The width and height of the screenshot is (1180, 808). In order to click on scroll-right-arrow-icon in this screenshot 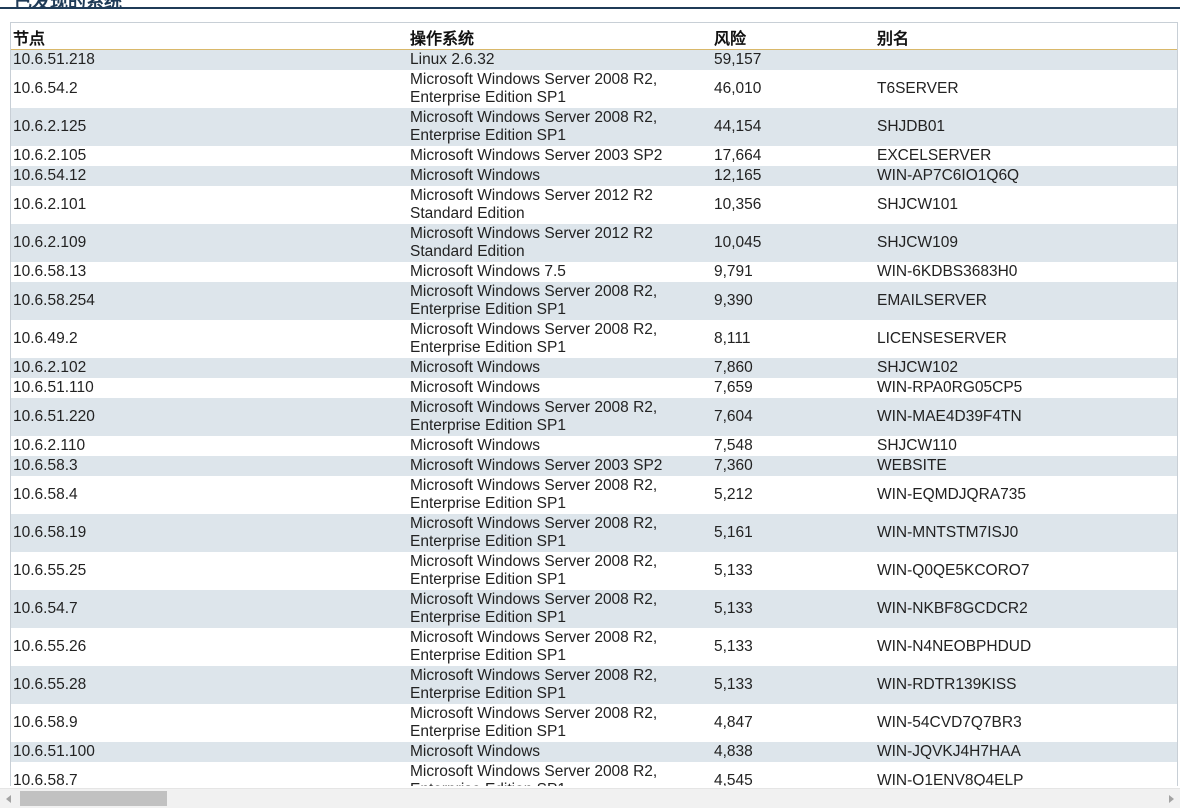, I will do `click(1171, 799)`.